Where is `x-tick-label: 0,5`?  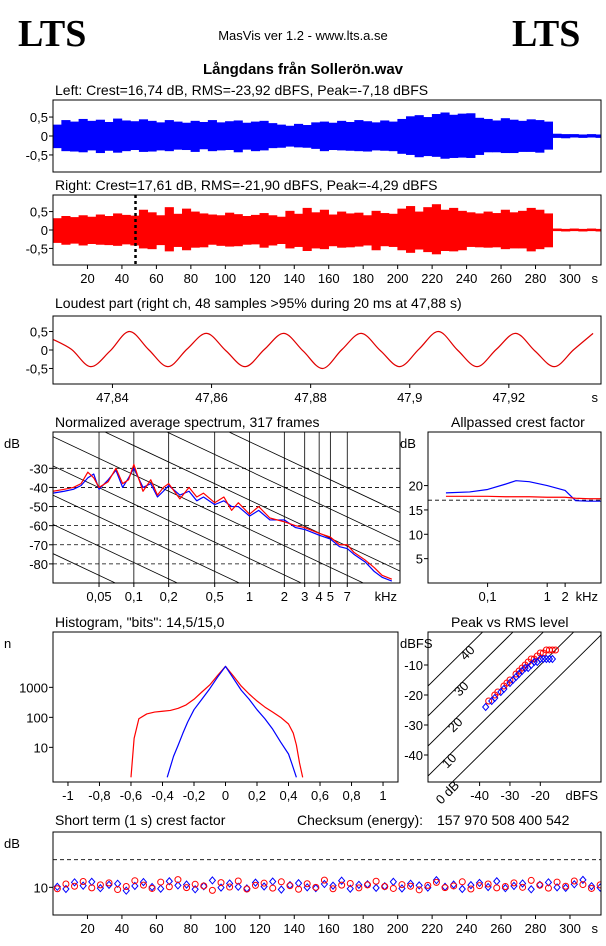 x-tick-label: 0,5 is located at coordinates (215, 596).